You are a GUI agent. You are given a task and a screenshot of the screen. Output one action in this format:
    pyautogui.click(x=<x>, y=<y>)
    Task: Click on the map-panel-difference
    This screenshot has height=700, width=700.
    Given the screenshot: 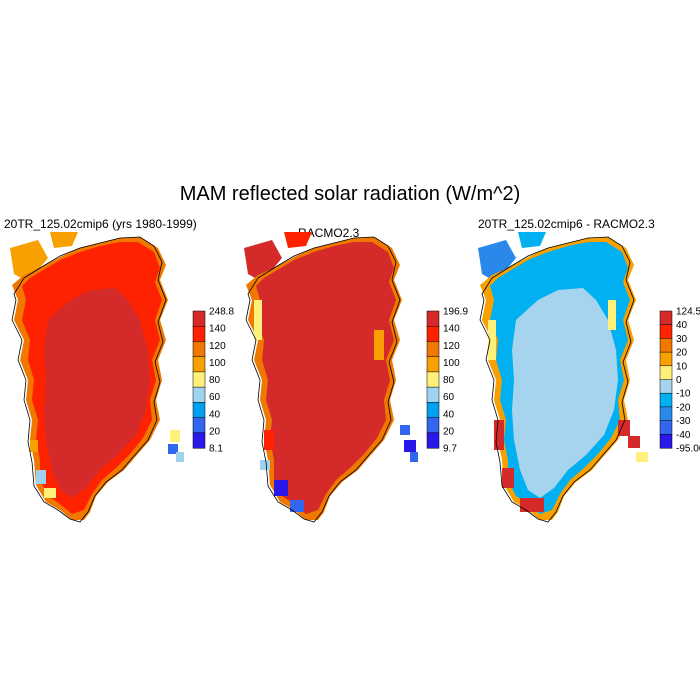 What is the action you would take?
    pyautogui.click(x=563, y=377)
    